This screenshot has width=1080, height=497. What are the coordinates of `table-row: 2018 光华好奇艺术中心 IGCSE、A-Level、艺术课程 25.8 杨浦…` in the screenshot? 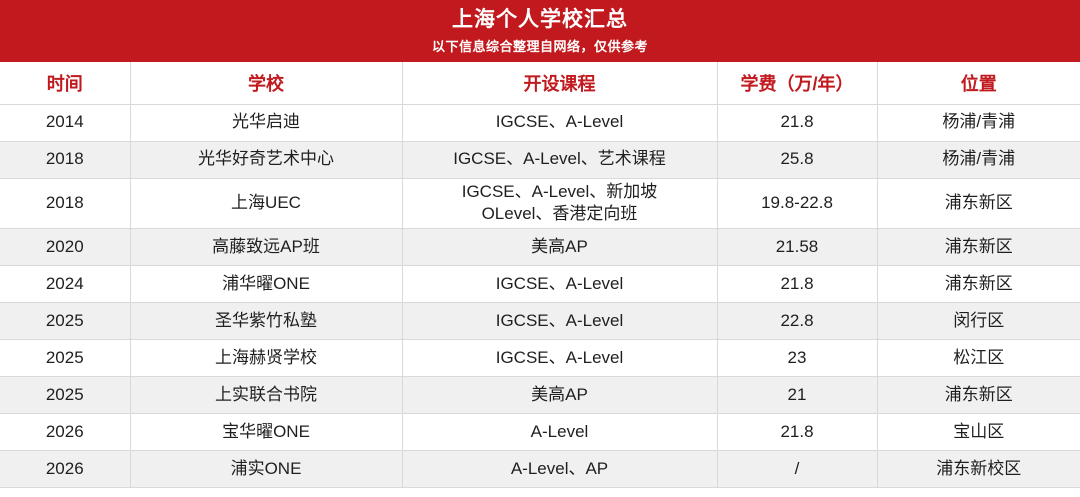 It's located at (540, 159).